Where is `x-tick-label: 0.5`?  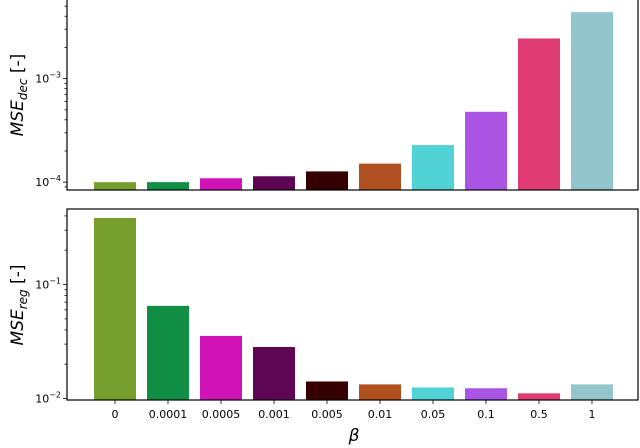 x-tick-label: 0.5 is located at coordinates (539, 414).